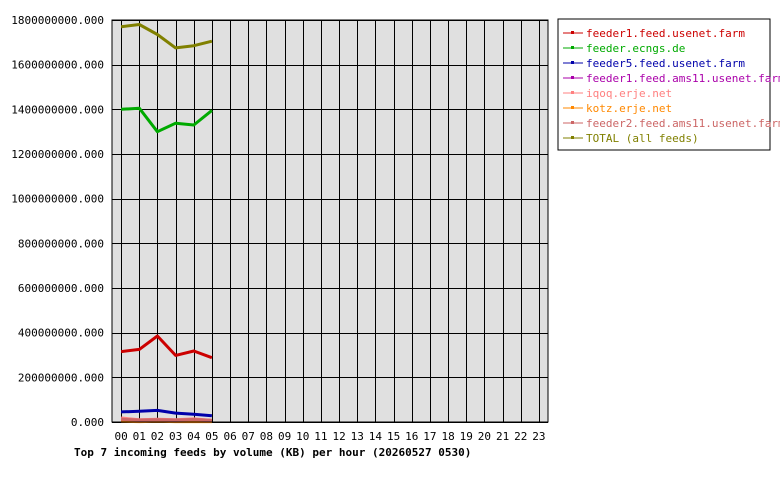  Describe the element at coordinates (683, 123) in the screenshot. I see `legend-label: feeder2.feed.ams11.usenet.farm` at that location.